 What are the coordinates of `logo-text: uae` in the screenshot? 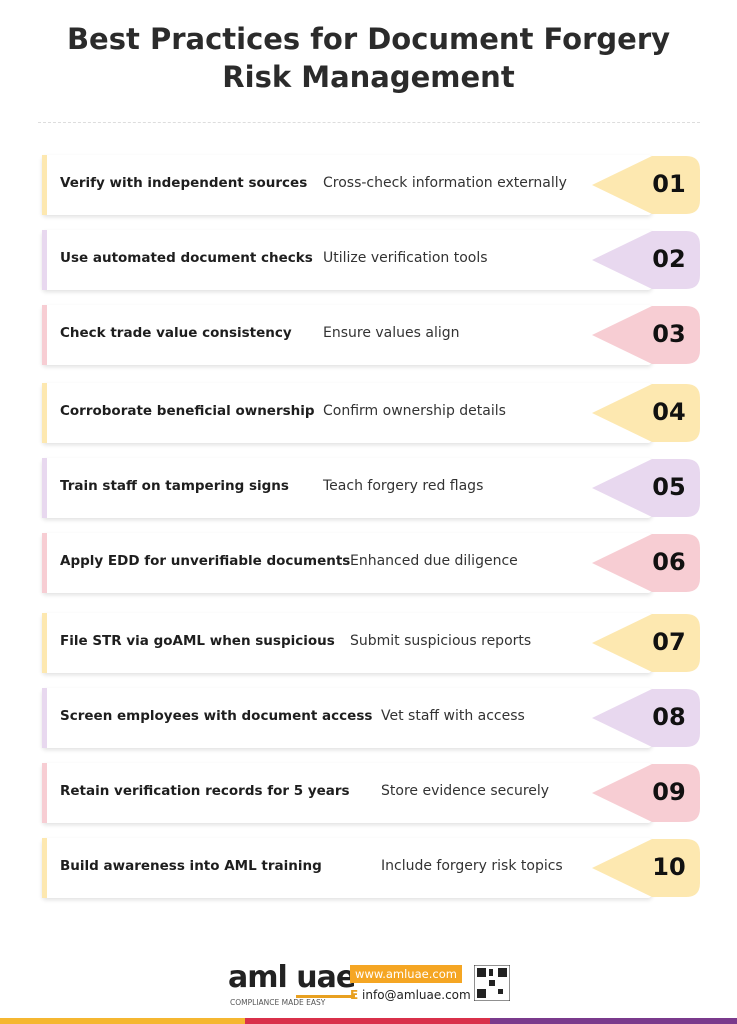 It's located at (326, 979).